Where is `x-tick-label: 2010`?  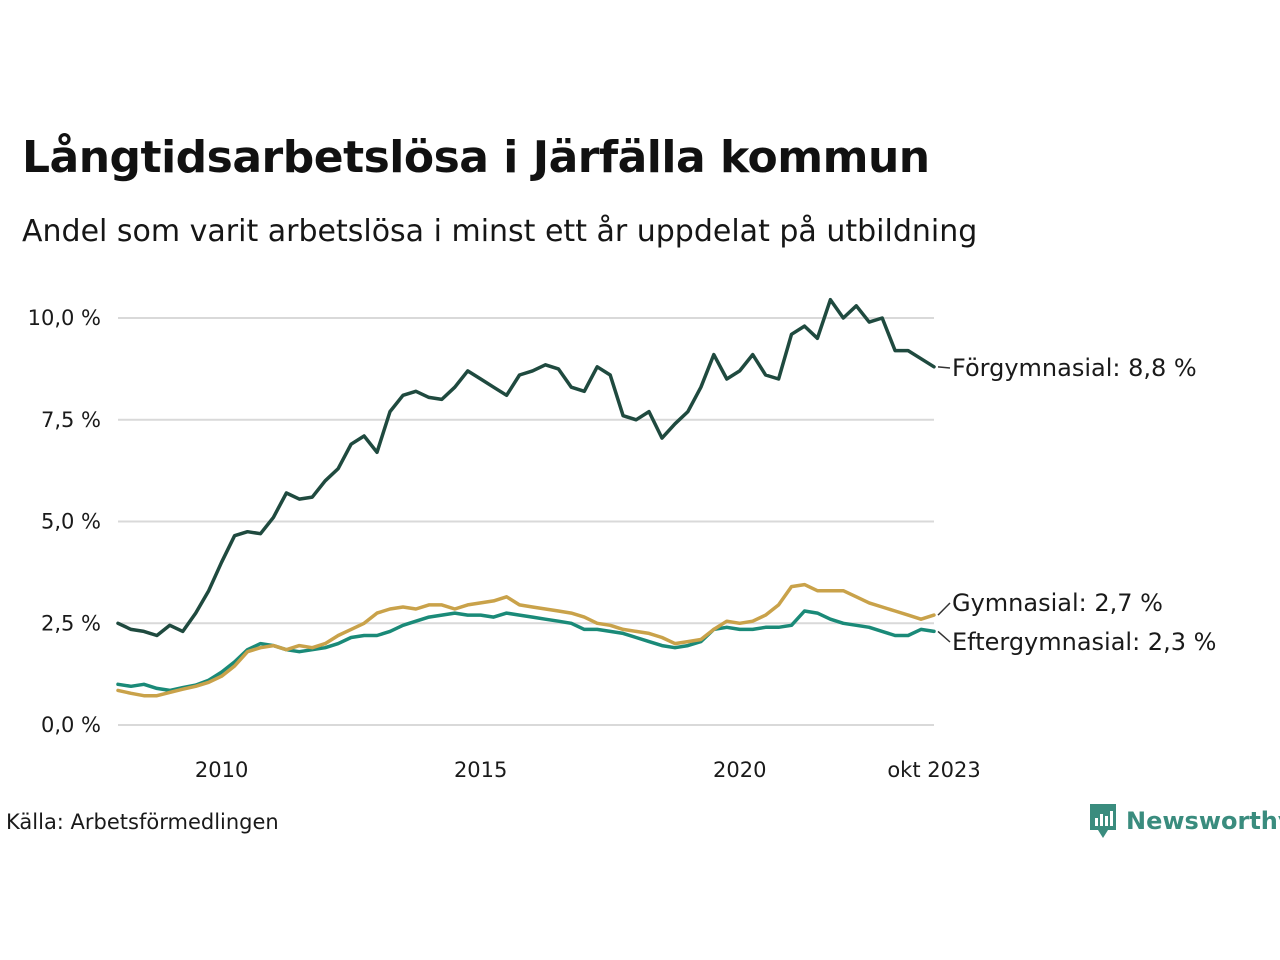
x-tick-label: 2010 is located at coordinates (221, 770).